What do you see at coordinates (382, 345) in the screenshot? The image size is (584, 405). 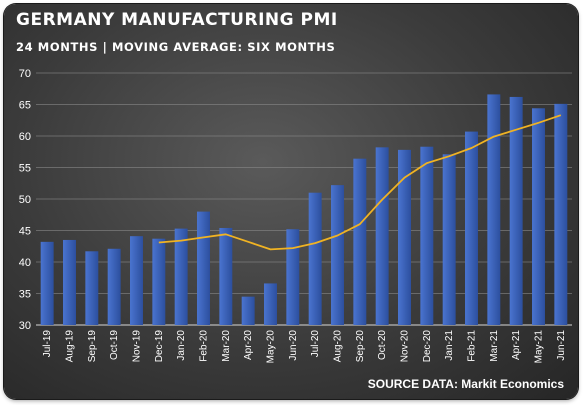 I see `x-tick-label: Oct-20` at bounding box center [382, 345].